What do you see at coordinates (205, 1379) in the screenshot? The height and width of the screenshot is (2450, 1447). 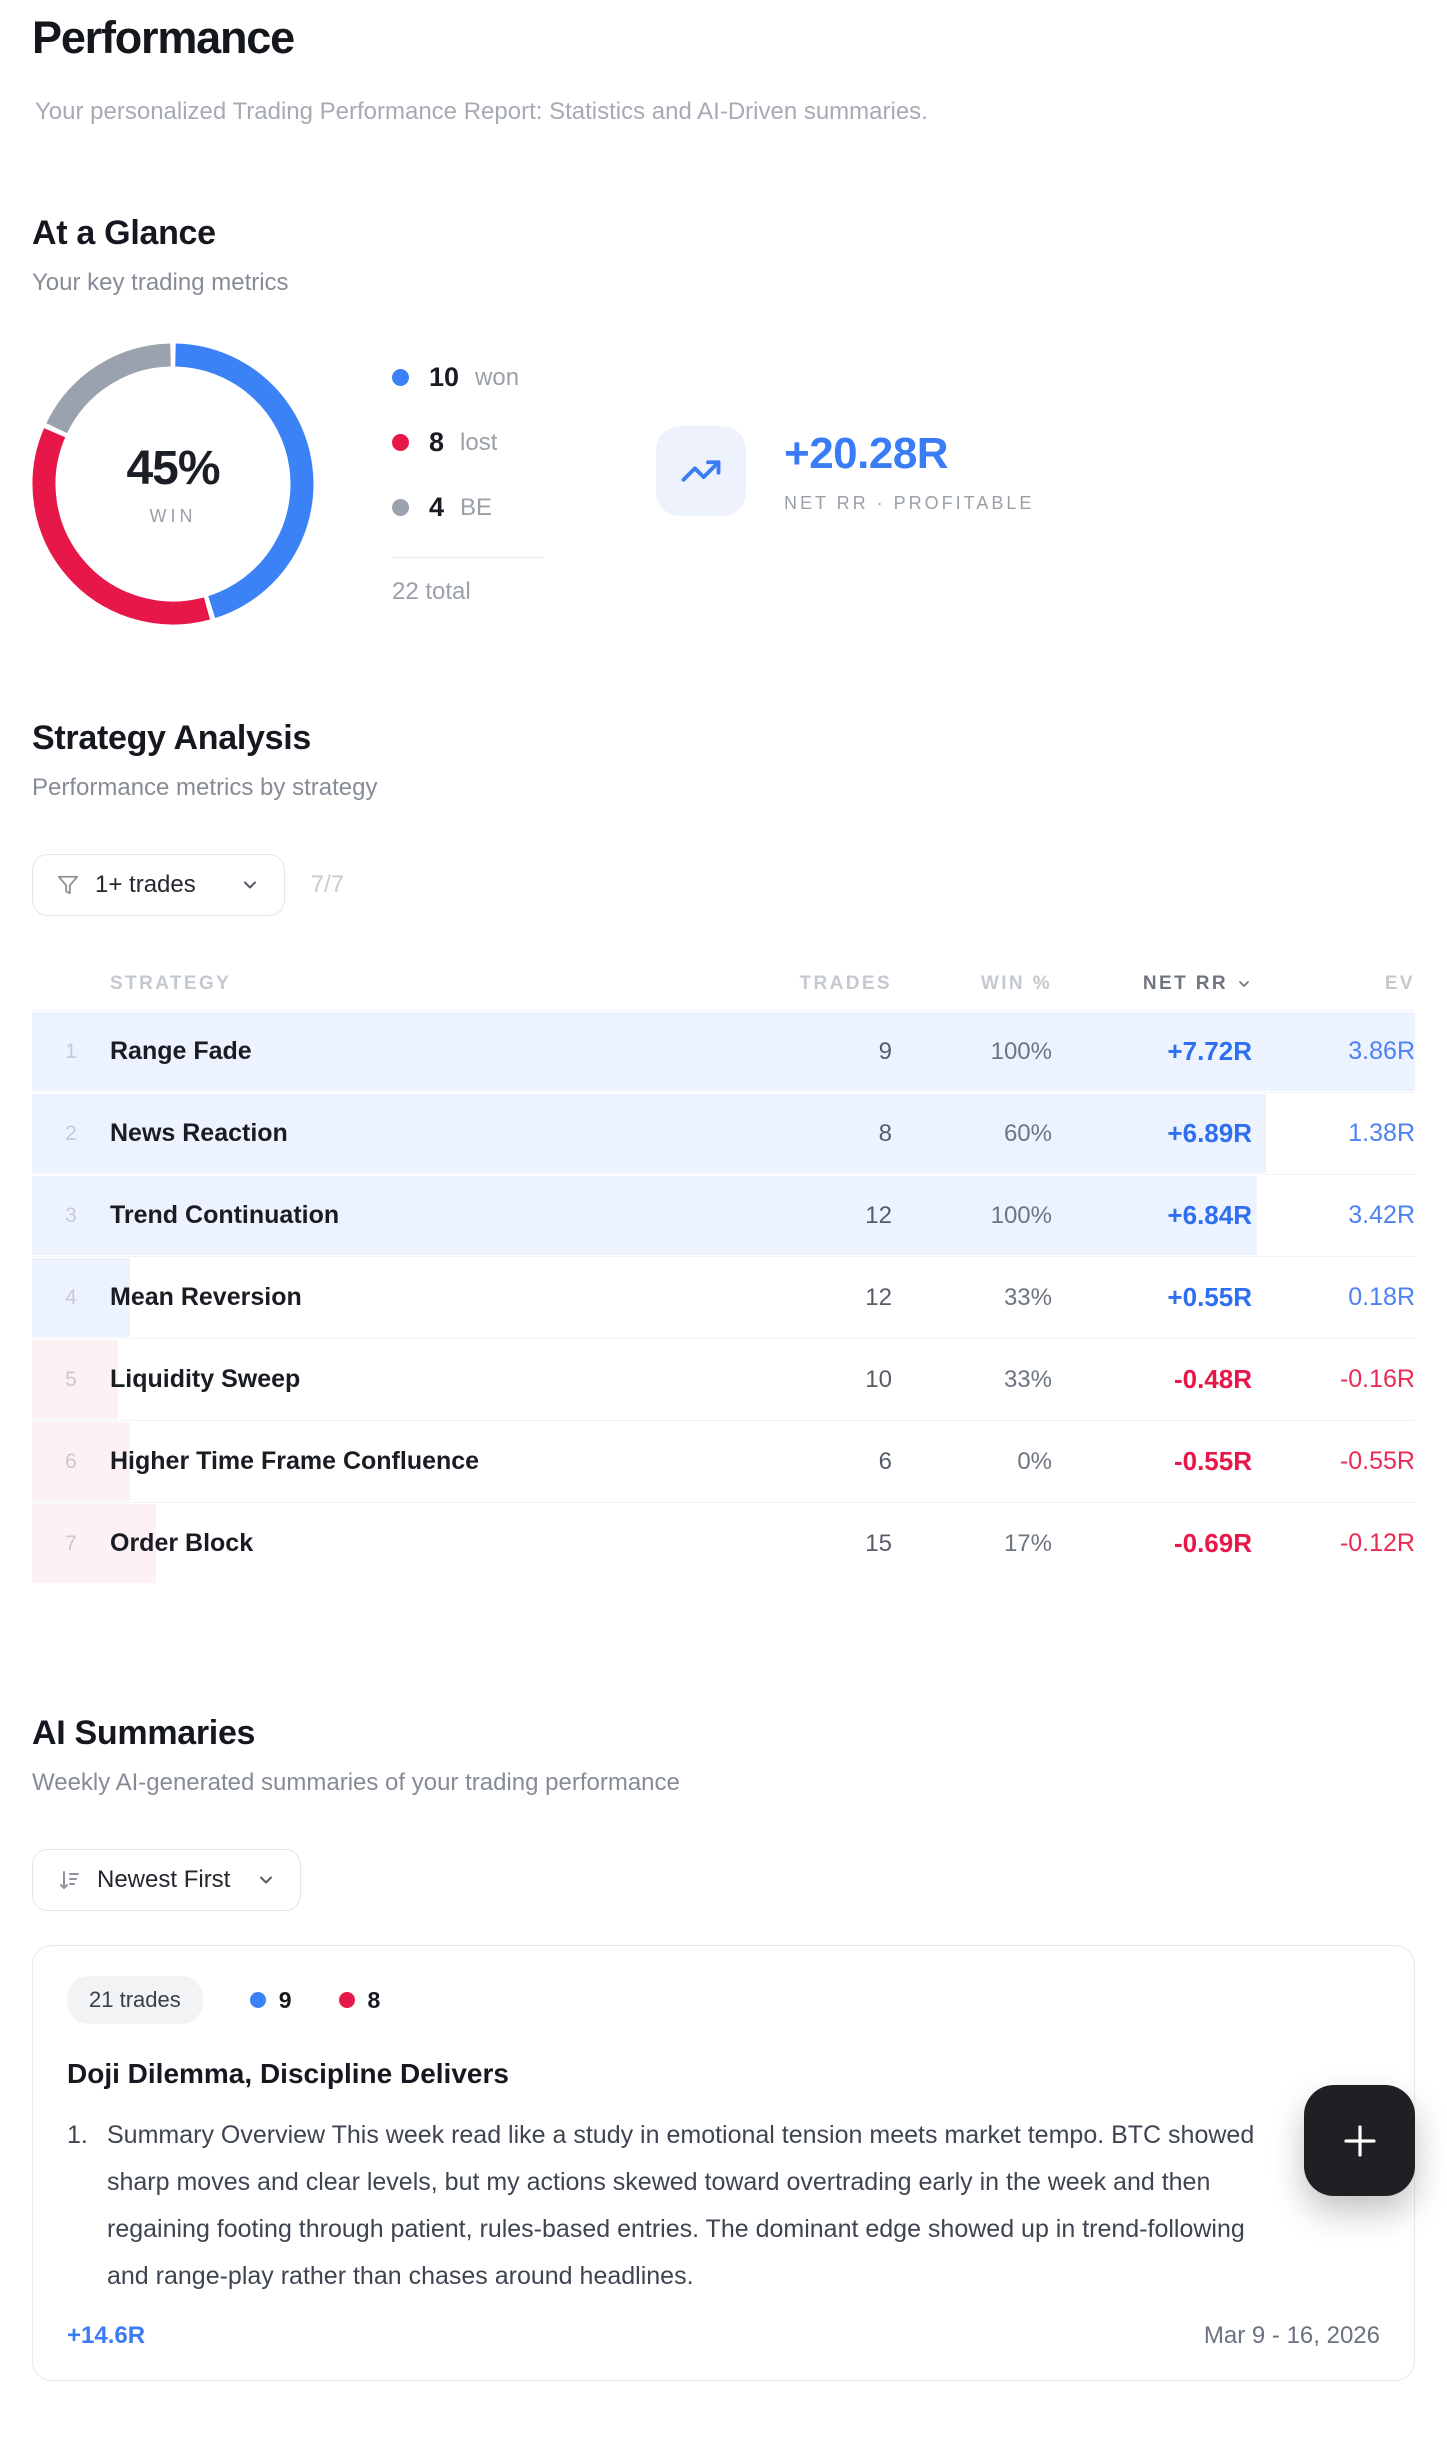 I see `strategy-name: Liquidity Sweep` at bounding box center [205, 1379].